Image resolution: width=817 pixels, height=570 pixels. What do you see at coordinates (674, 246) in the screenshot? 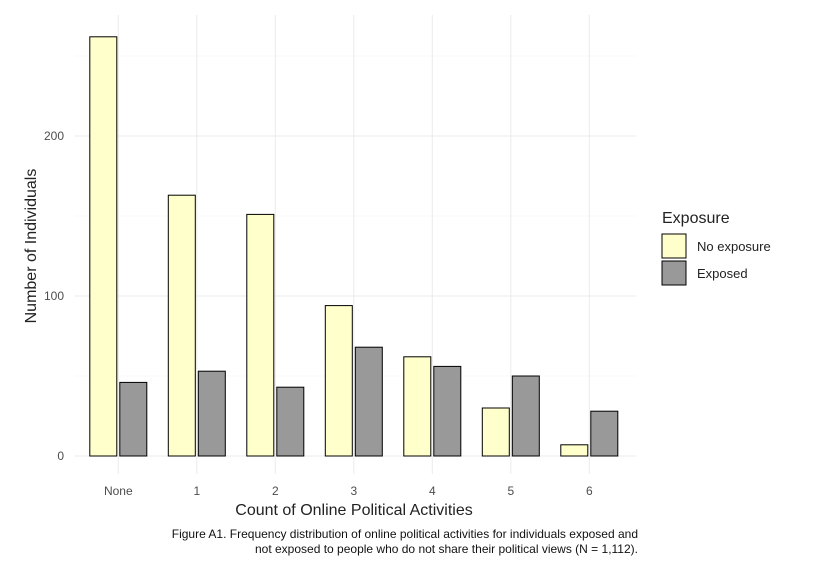
I see `legend-swatch-no-exposure` at bounding box center [674, 246].